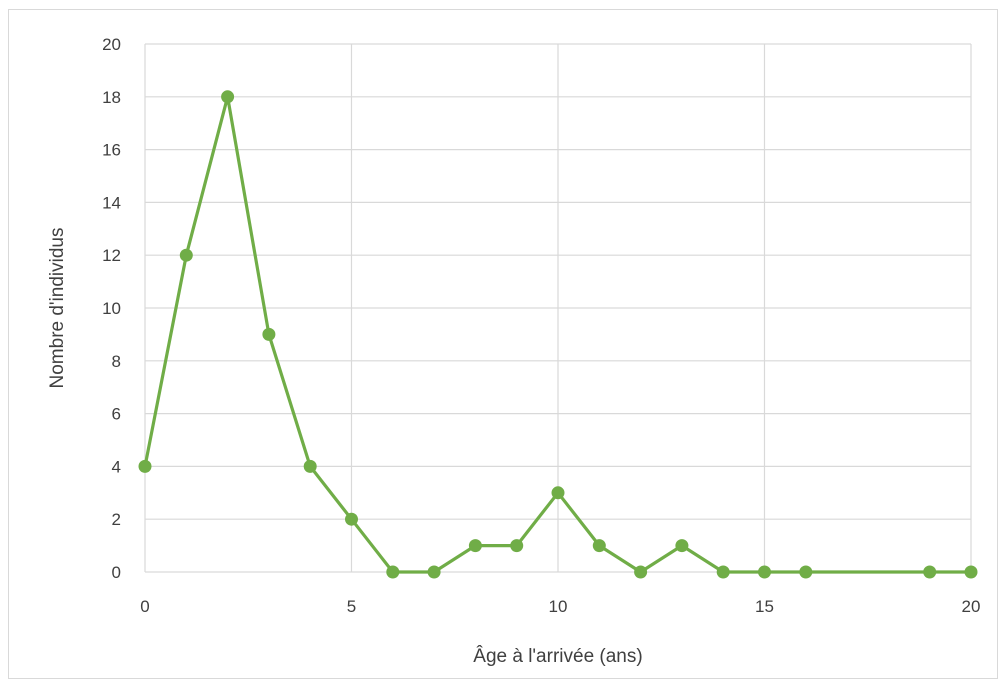  What do you see at coordinates (971, 606) in the screenshot?
I see `x-tick-label: 20` at bounding box center [971, 606].